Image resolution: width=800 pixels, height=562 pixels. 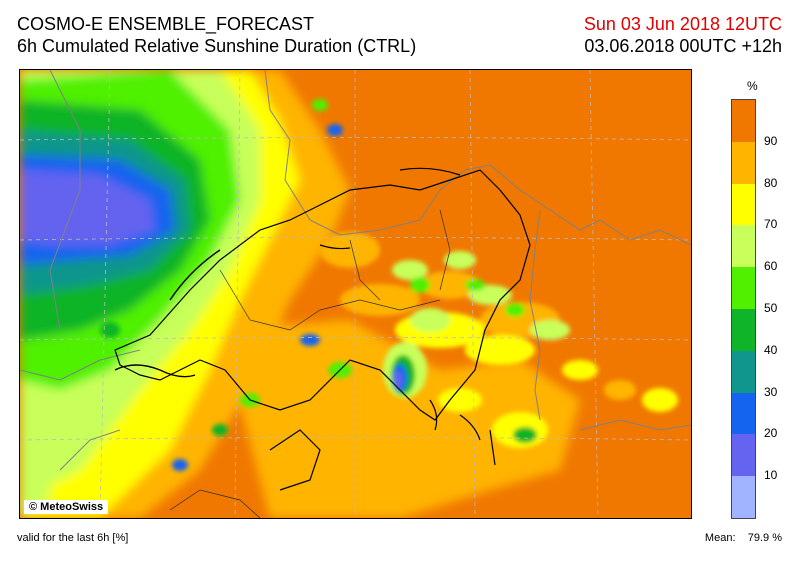 What do you see at coordinates (764, 538) in the screenshot?
I see `mean-value: 79.9 %` at bounding box center [764, 538].